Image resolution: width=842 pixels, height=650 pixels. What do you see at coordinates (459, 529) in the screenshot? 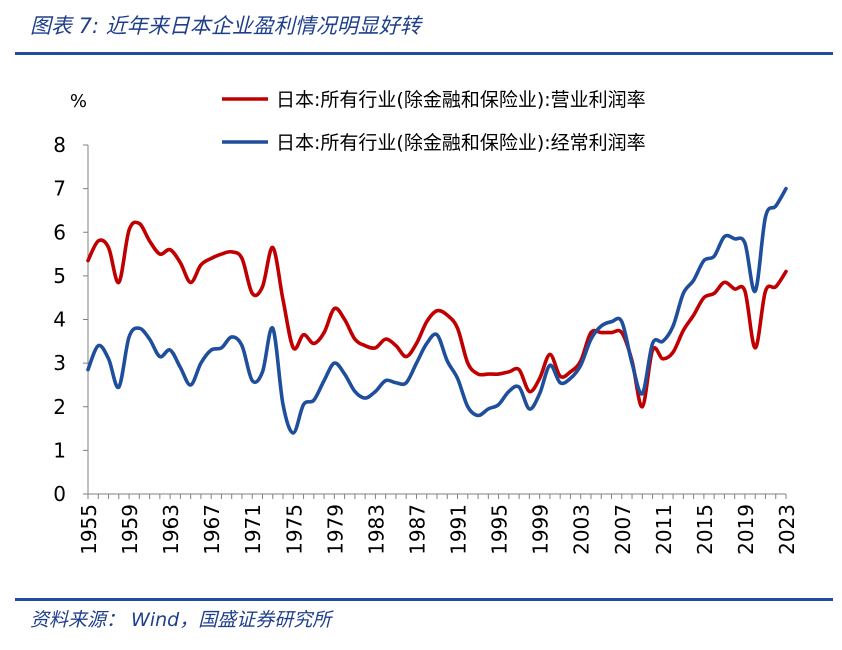
I see `x-tick-label: 1991` at bounding box center [459, 529].